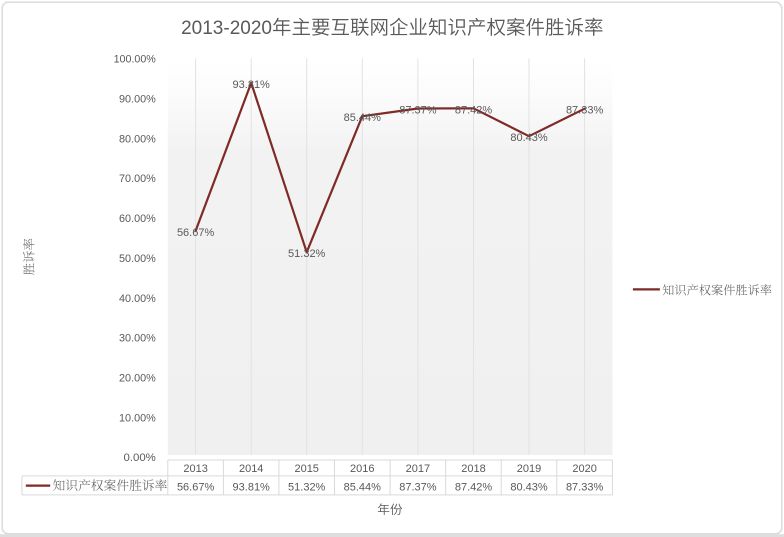  Describe the element at coordinates (362, 469) in the screenshot. I see `svg-text: 2016` at that location.